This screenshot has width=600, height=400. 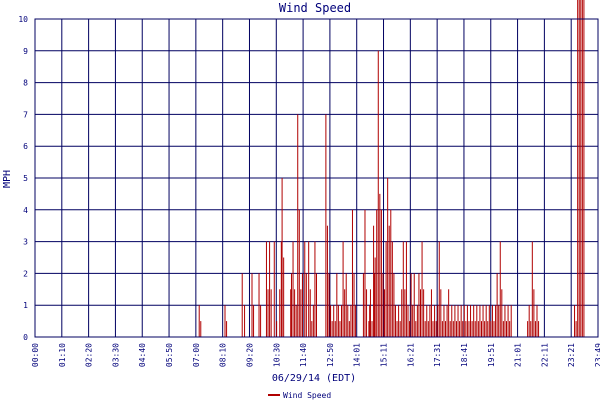 I want to click on x-tick-label: 12:50, so click(x=330, y=355).